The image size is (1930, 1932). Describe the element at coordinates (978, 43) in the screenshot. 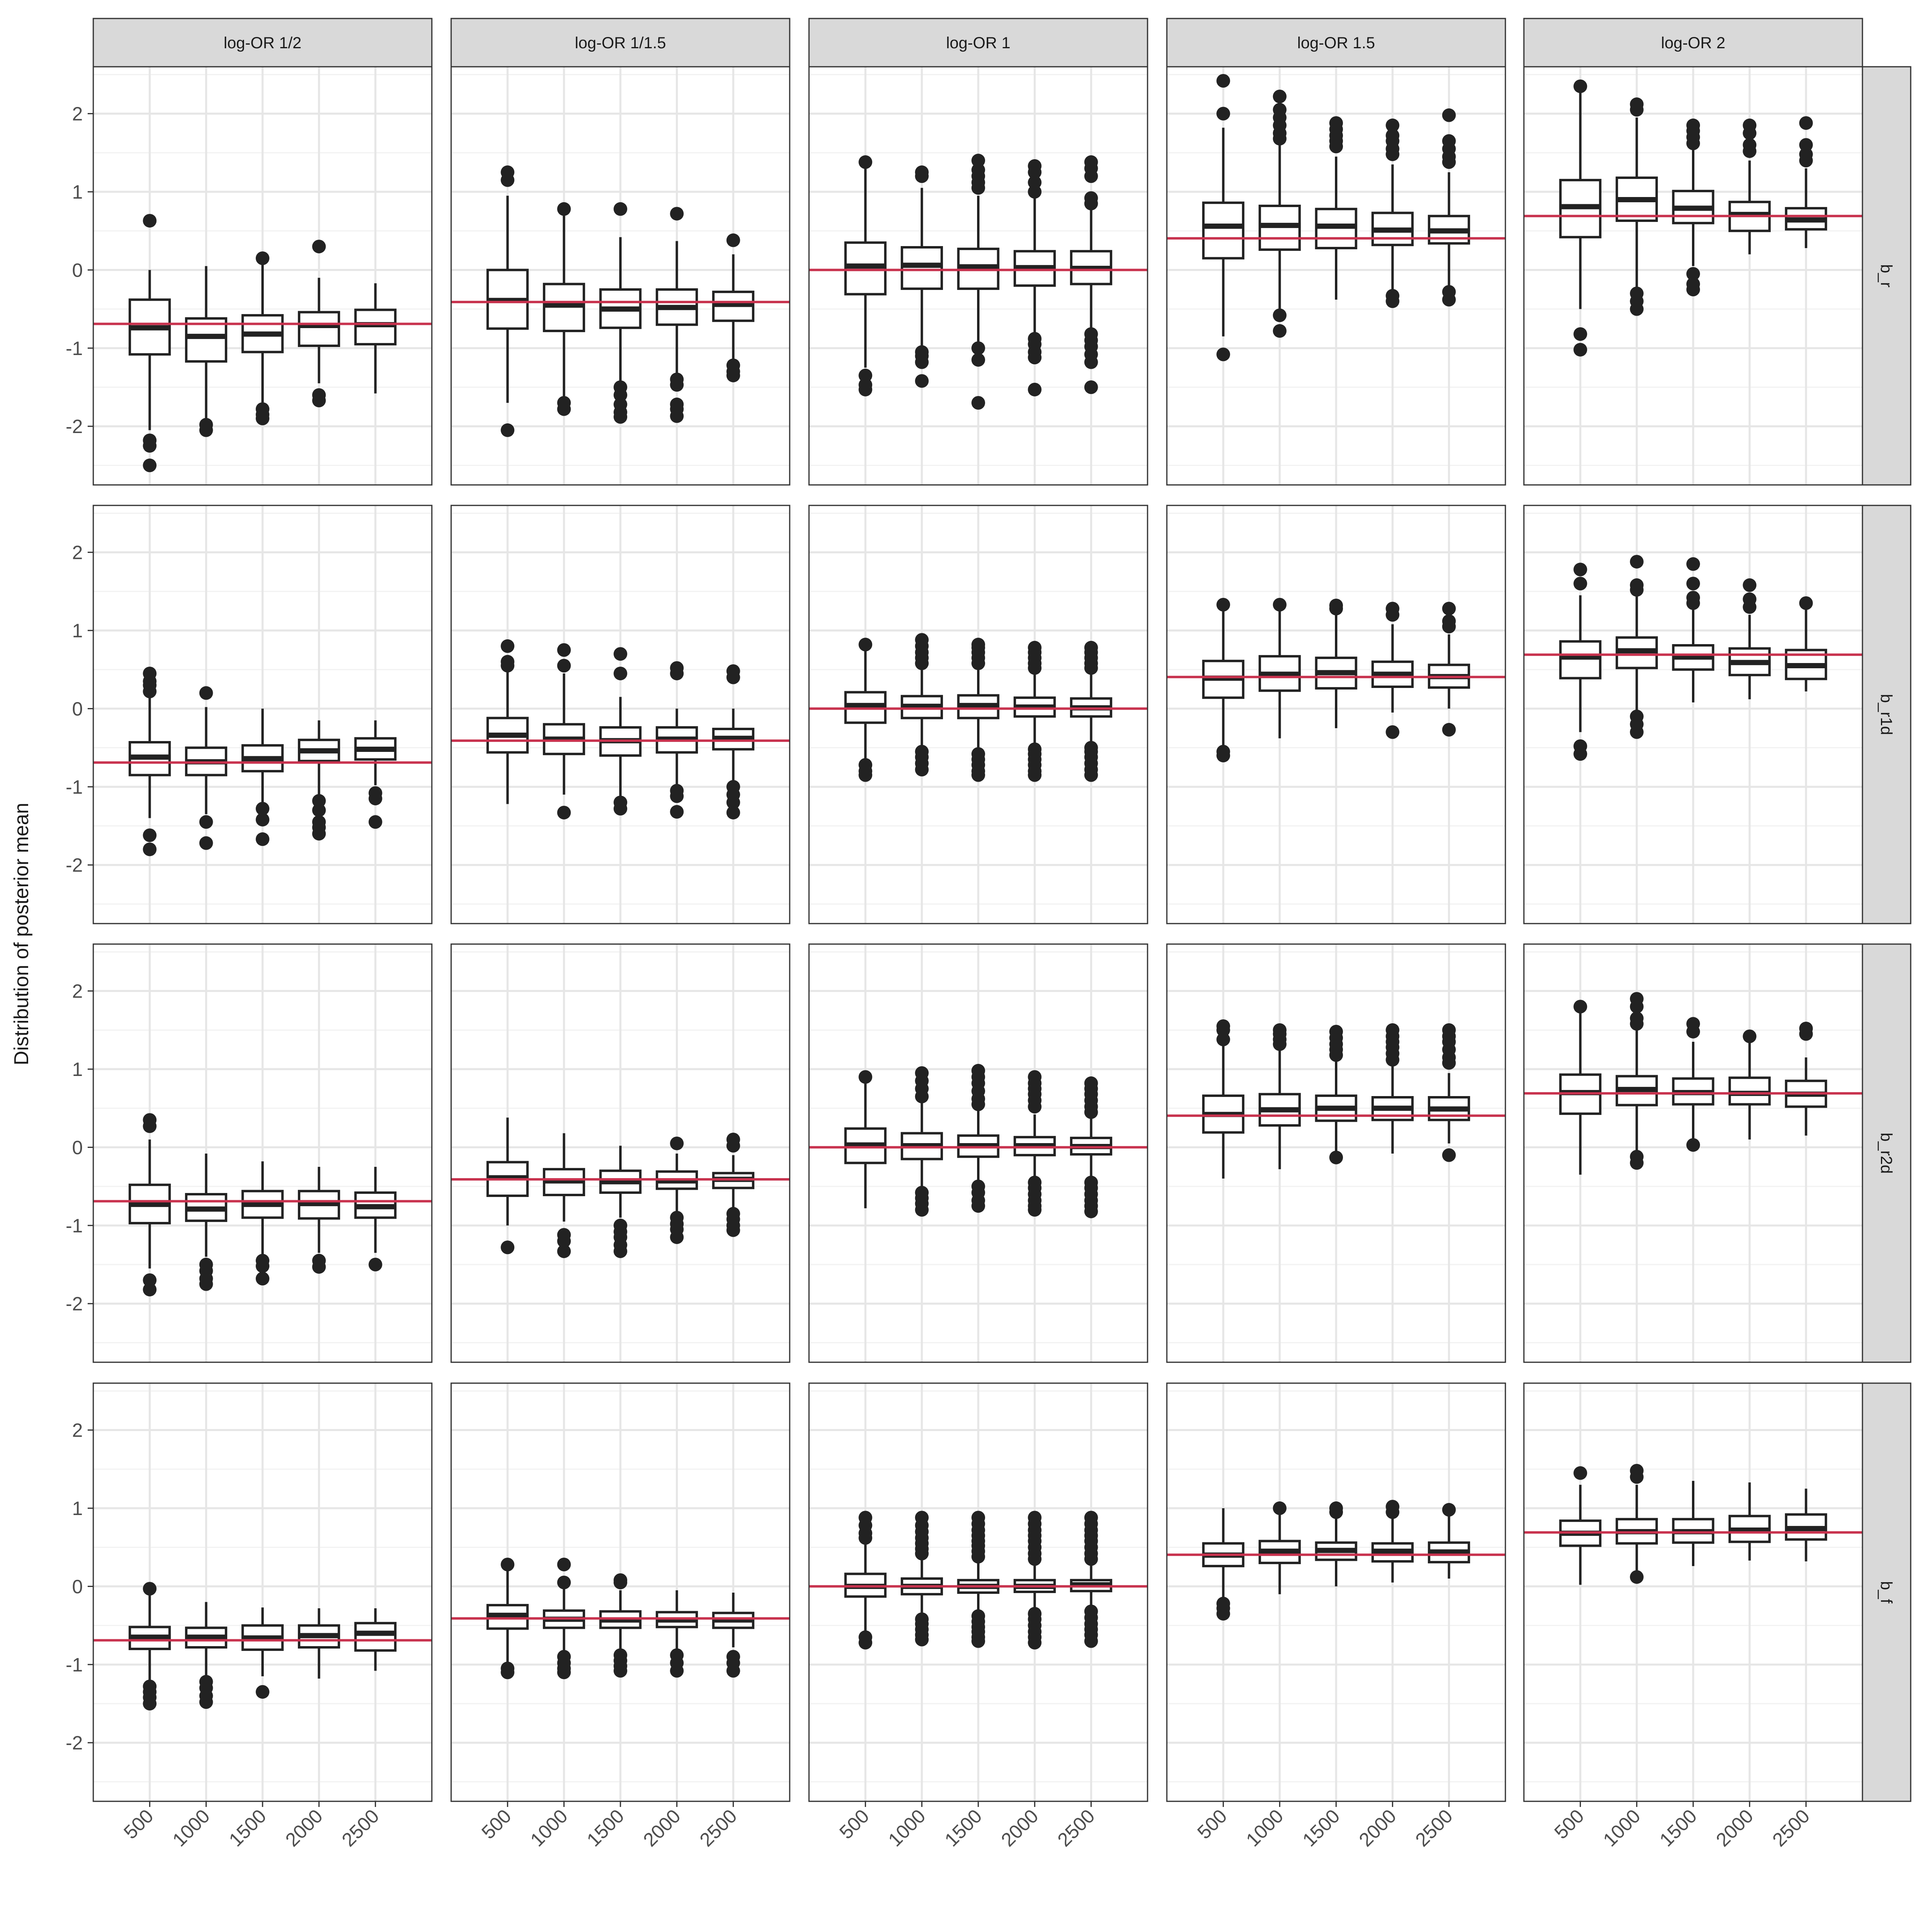

I see `column-strip-label: log-OR 1` at that location.